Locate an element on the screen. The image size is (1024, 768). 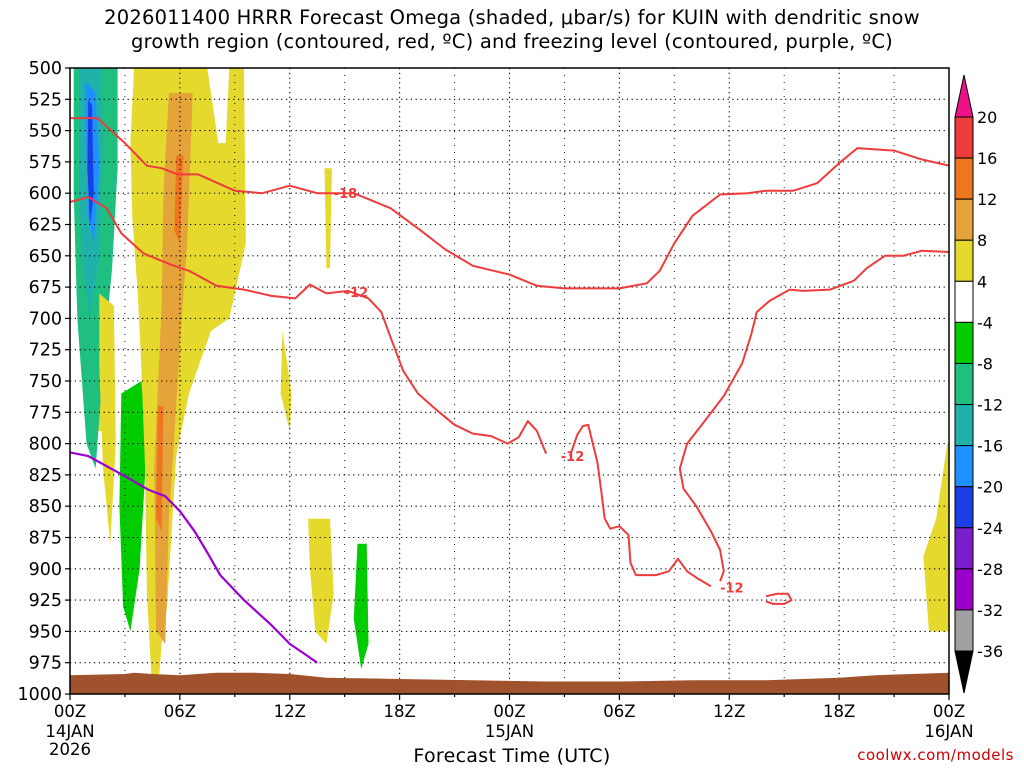
y-tick-label-900: 900 is located at coordinates (45, 570).